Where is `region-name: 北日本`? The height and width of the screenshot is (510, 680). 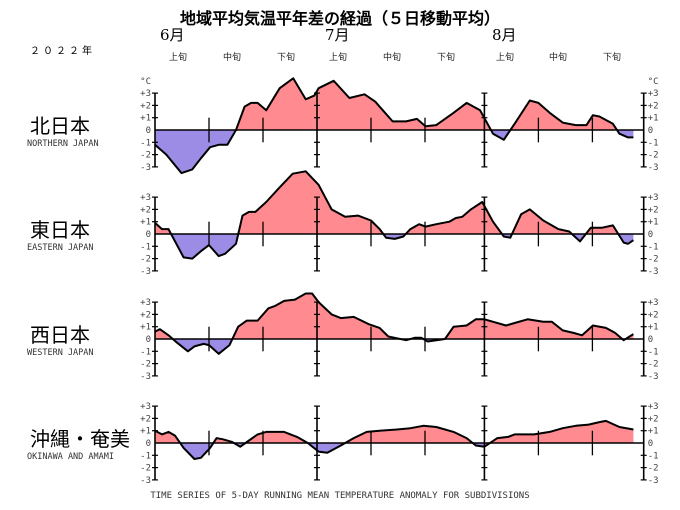
region-name: 北日本 is located at coordinates (60, 126).